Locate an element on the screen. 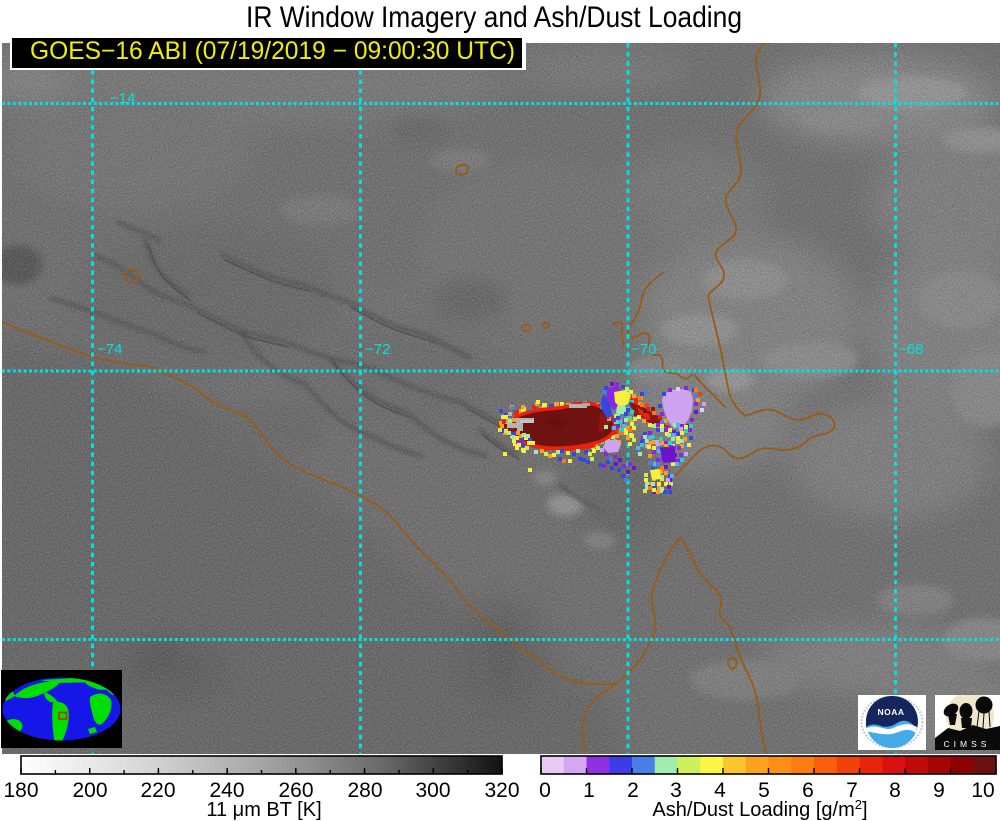 The height and width of the screenshot is (821, 1000). svg-text: −70 is located at coordinates (643, 349).